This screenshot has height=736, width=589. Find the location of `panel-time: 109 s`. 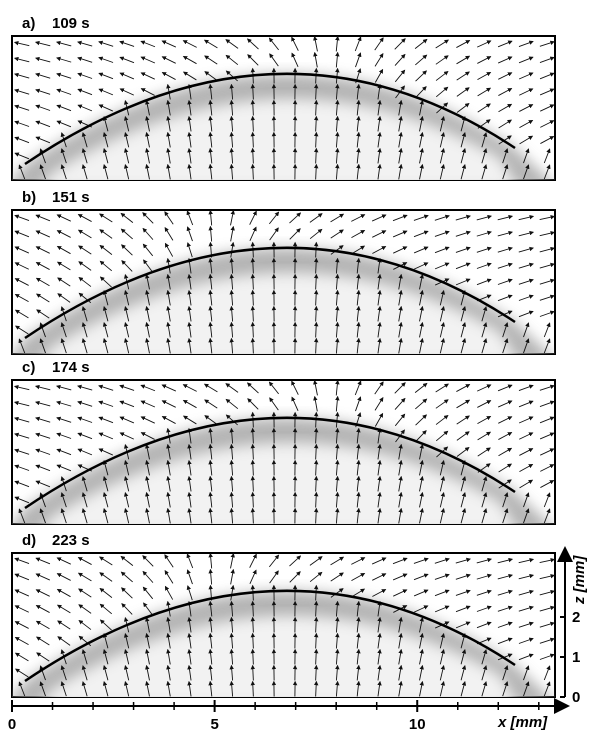

panel-time: 109 s is located at coordinates (71, 23).